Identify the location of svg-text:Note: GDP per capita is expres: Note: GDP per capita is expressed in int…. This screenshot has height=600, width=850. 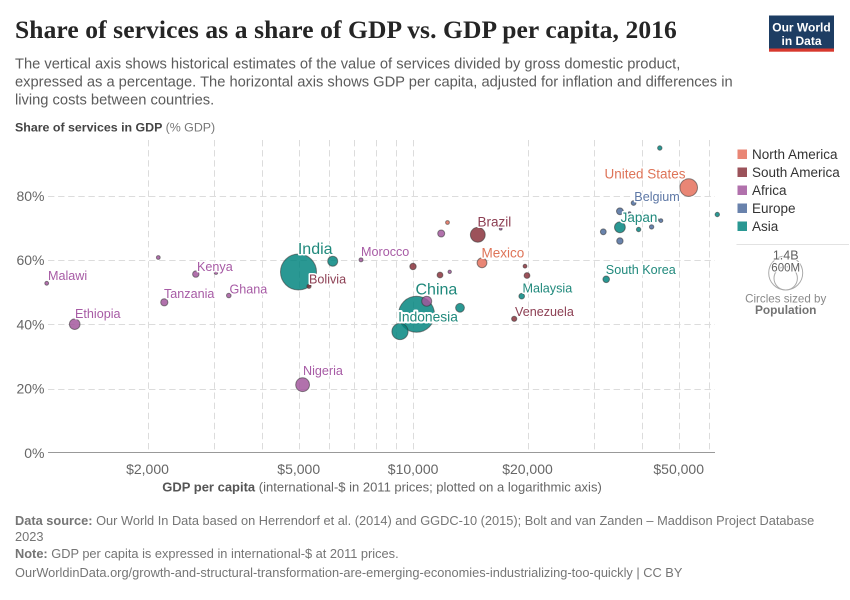
(207, 553).